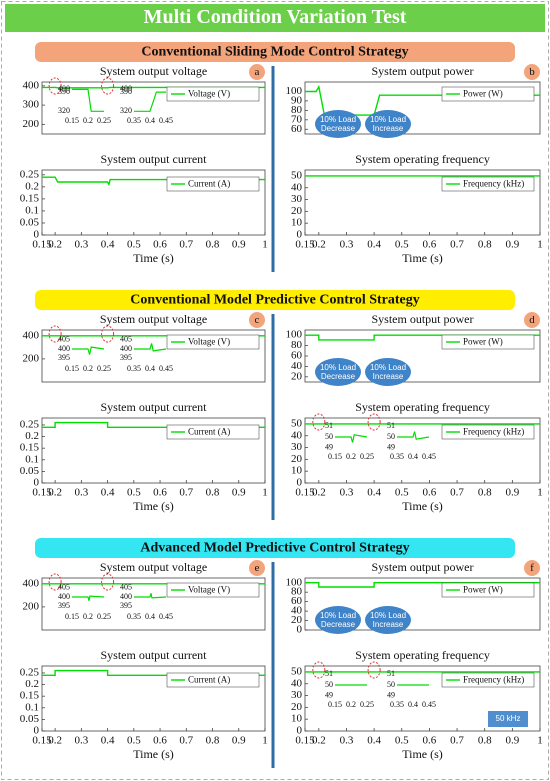 Image resolution: width=550 pixels, height=781 pixels. What do you see at coordinates (329, 673) in the screenshot?
I see `inset-y-tick-label: 51` at bounding box center [329, 673].